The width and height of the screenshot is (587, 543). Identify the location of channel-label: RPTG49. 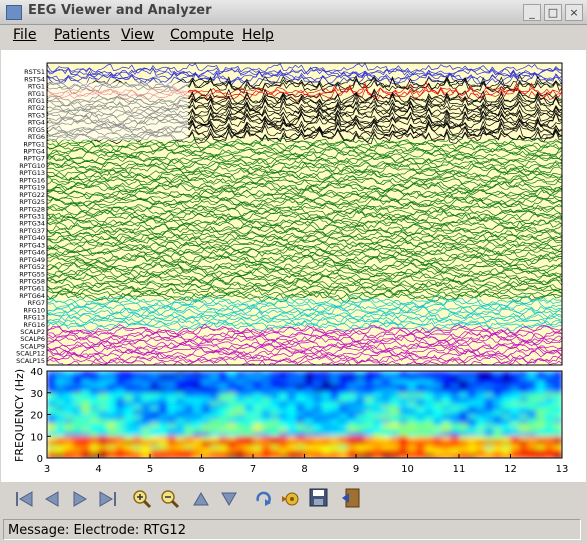
(32, 260).